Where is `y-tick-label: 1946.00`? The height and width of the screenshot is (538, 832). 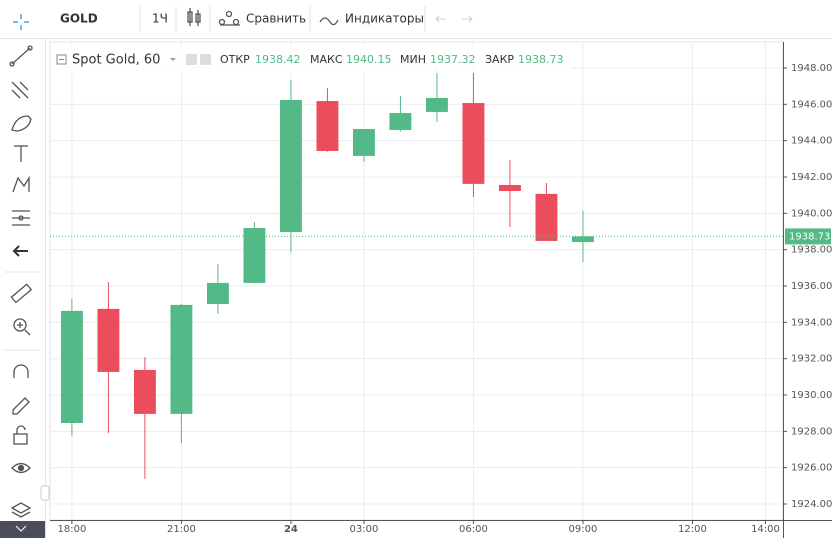 y-tick-label: 1946.00 is located at coordinates (811, 104).